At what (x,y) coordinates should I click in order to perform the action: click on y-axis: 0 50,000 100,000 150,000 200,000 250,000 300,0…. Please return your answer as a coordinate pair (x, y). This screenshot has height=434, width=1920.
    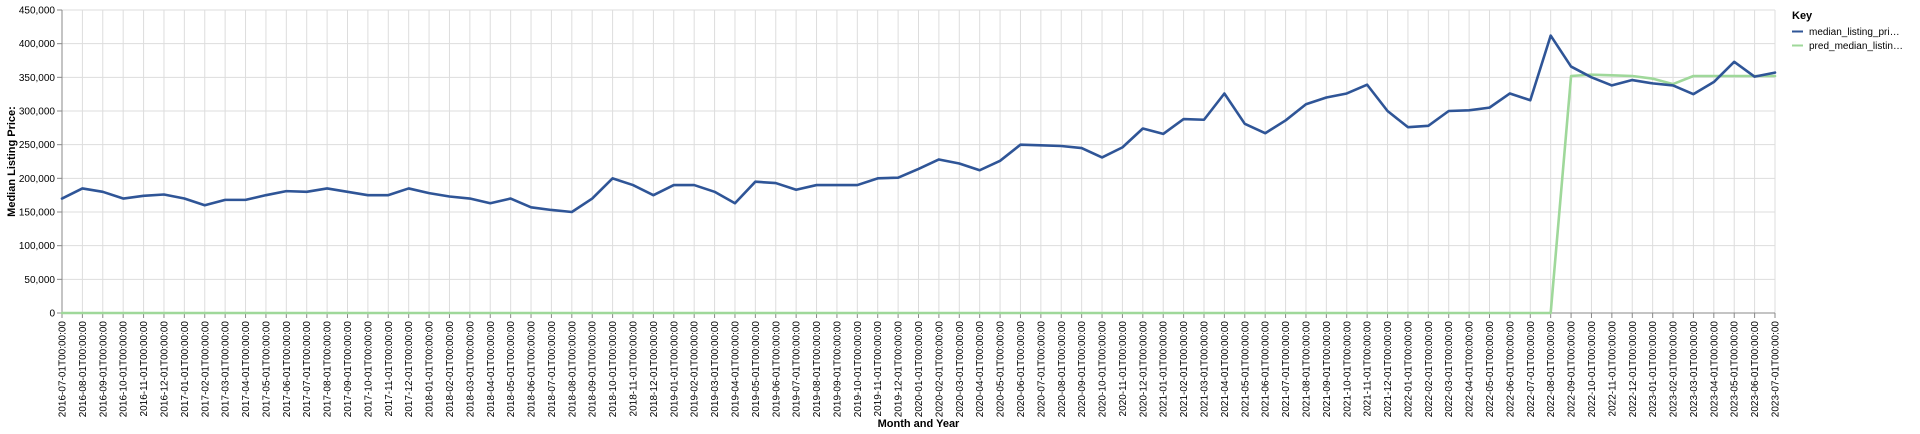
    Looking at the image, I should click on (40, 163).